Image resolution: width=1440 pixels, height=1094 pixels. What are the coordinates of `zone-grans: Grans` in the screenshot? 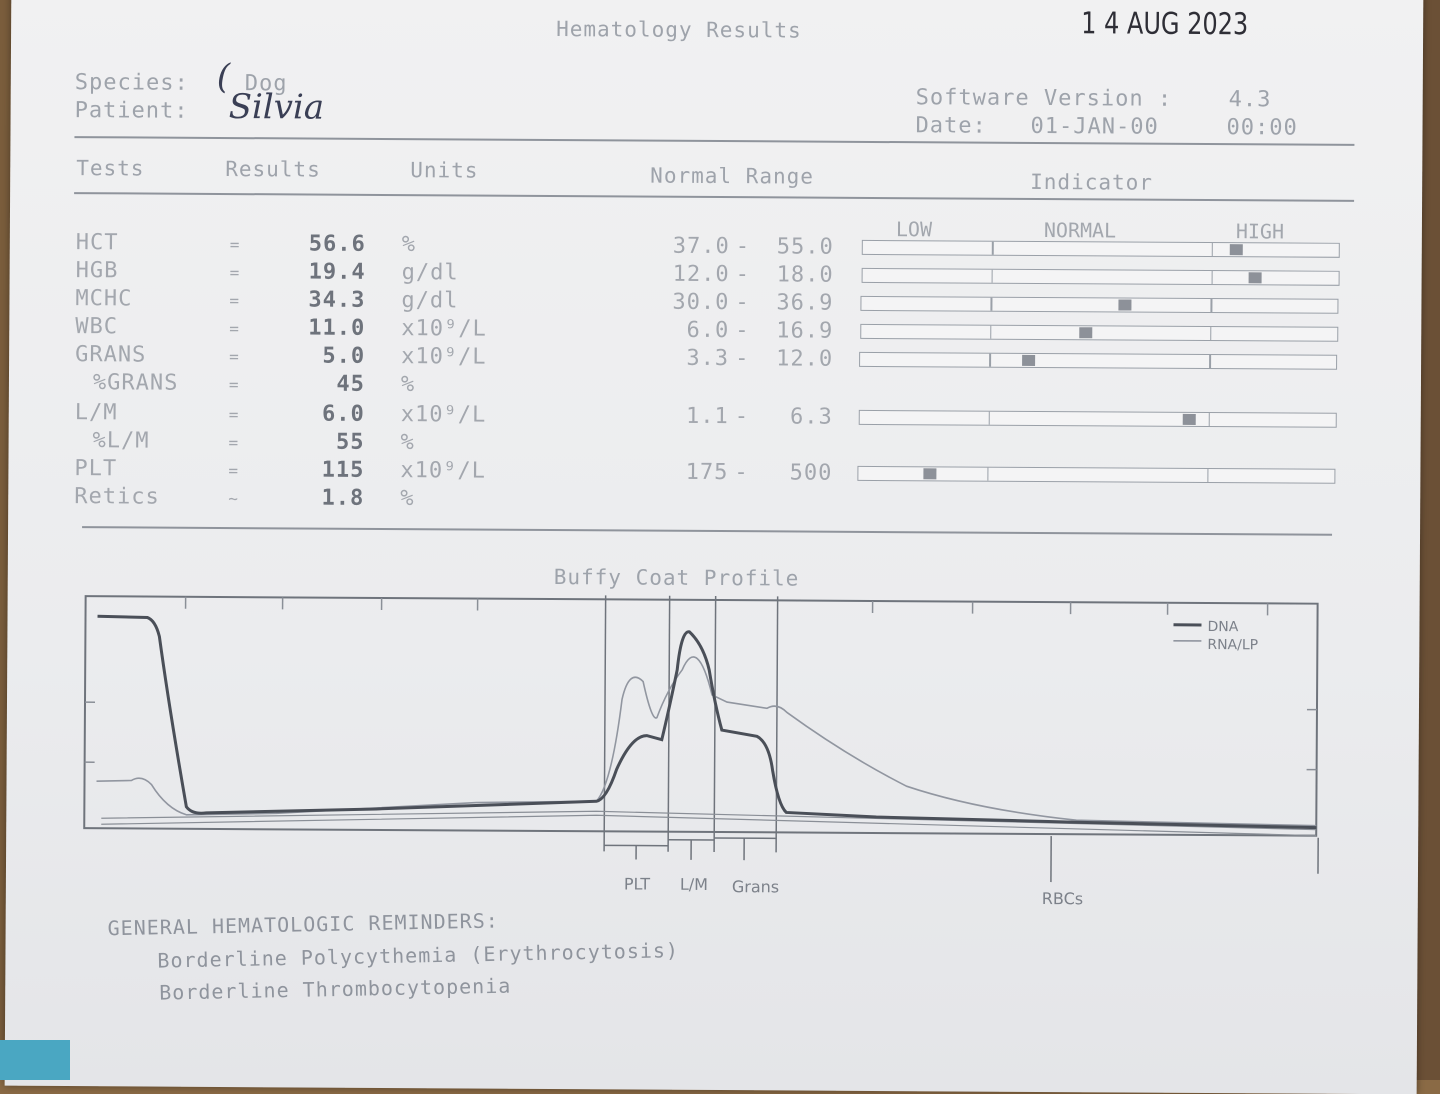 It's located at (755, 886).